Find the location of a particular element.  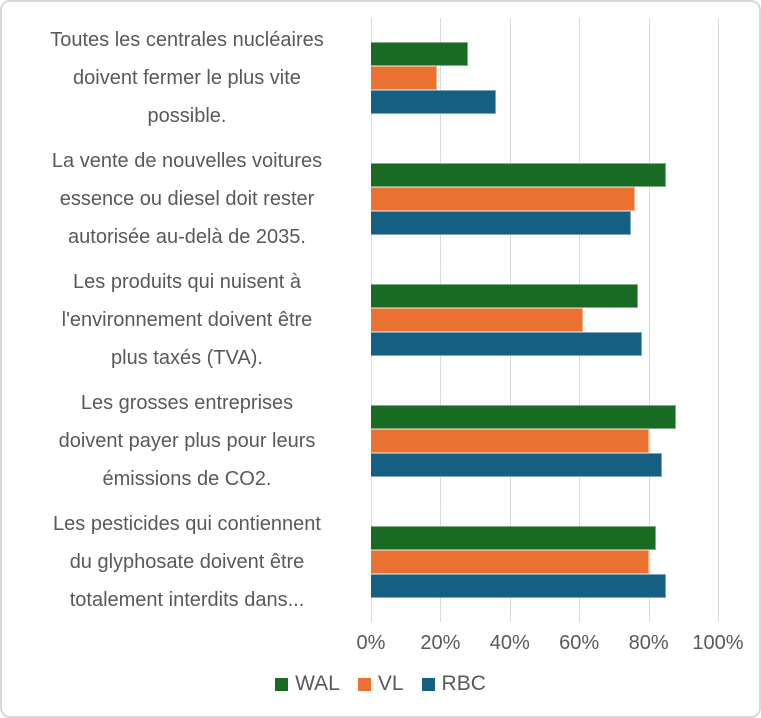

axis-tick-label: 80% is located at coordinates (648, 643).